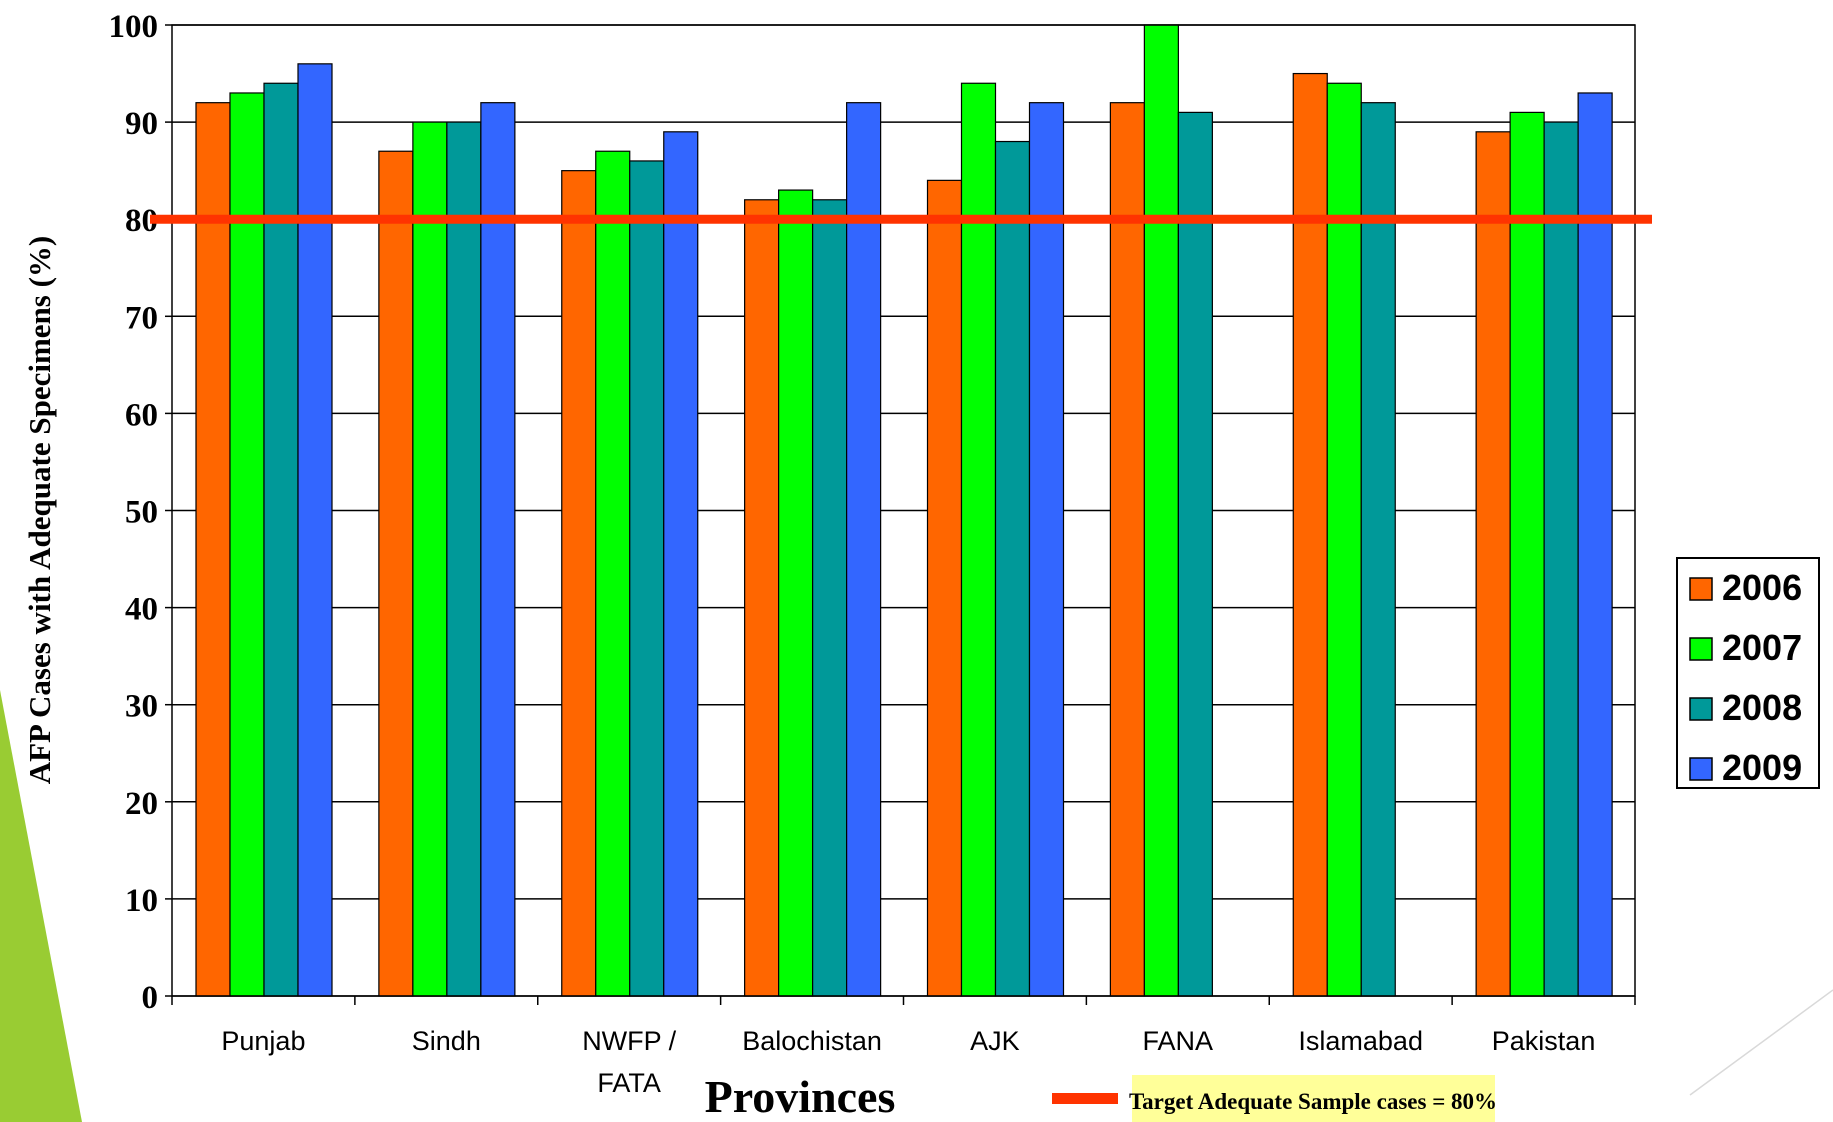 Image resolution: width=1833 pixels, height=1122 pixels. What do you see at coordinates (629, 1041) in the screenshot?
I see `x-category-label: NWFP /` at bounding box center [629, 1041].